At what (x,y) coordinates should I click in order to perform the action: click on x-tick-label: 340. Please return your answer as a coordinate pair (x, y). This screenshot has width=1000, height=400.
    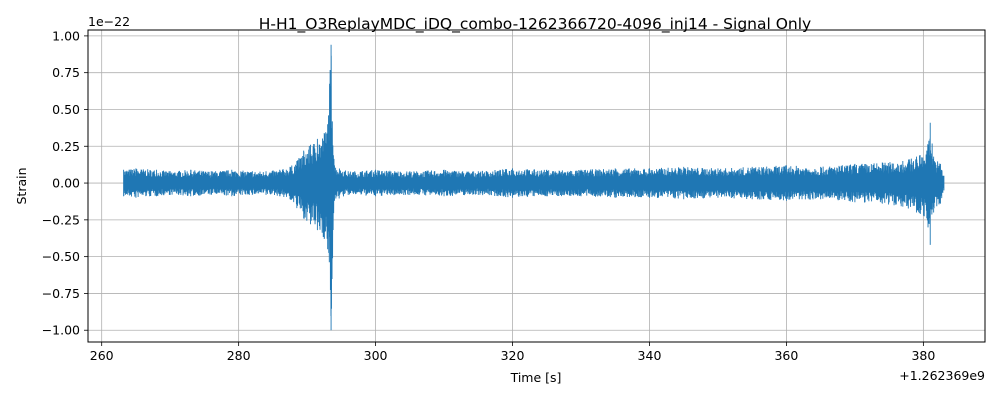
    Looking at the image, I should click on (650, 355).